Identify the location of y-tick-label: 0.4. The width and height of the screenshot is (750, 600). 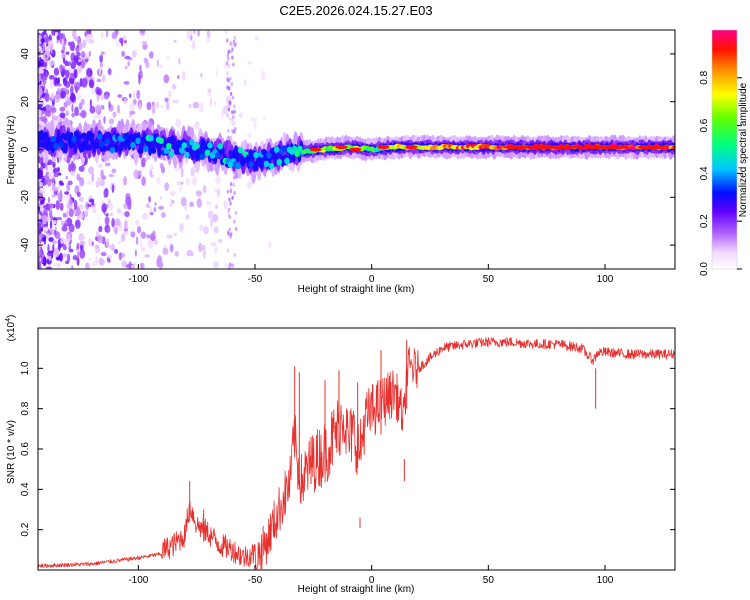
(25, 489).